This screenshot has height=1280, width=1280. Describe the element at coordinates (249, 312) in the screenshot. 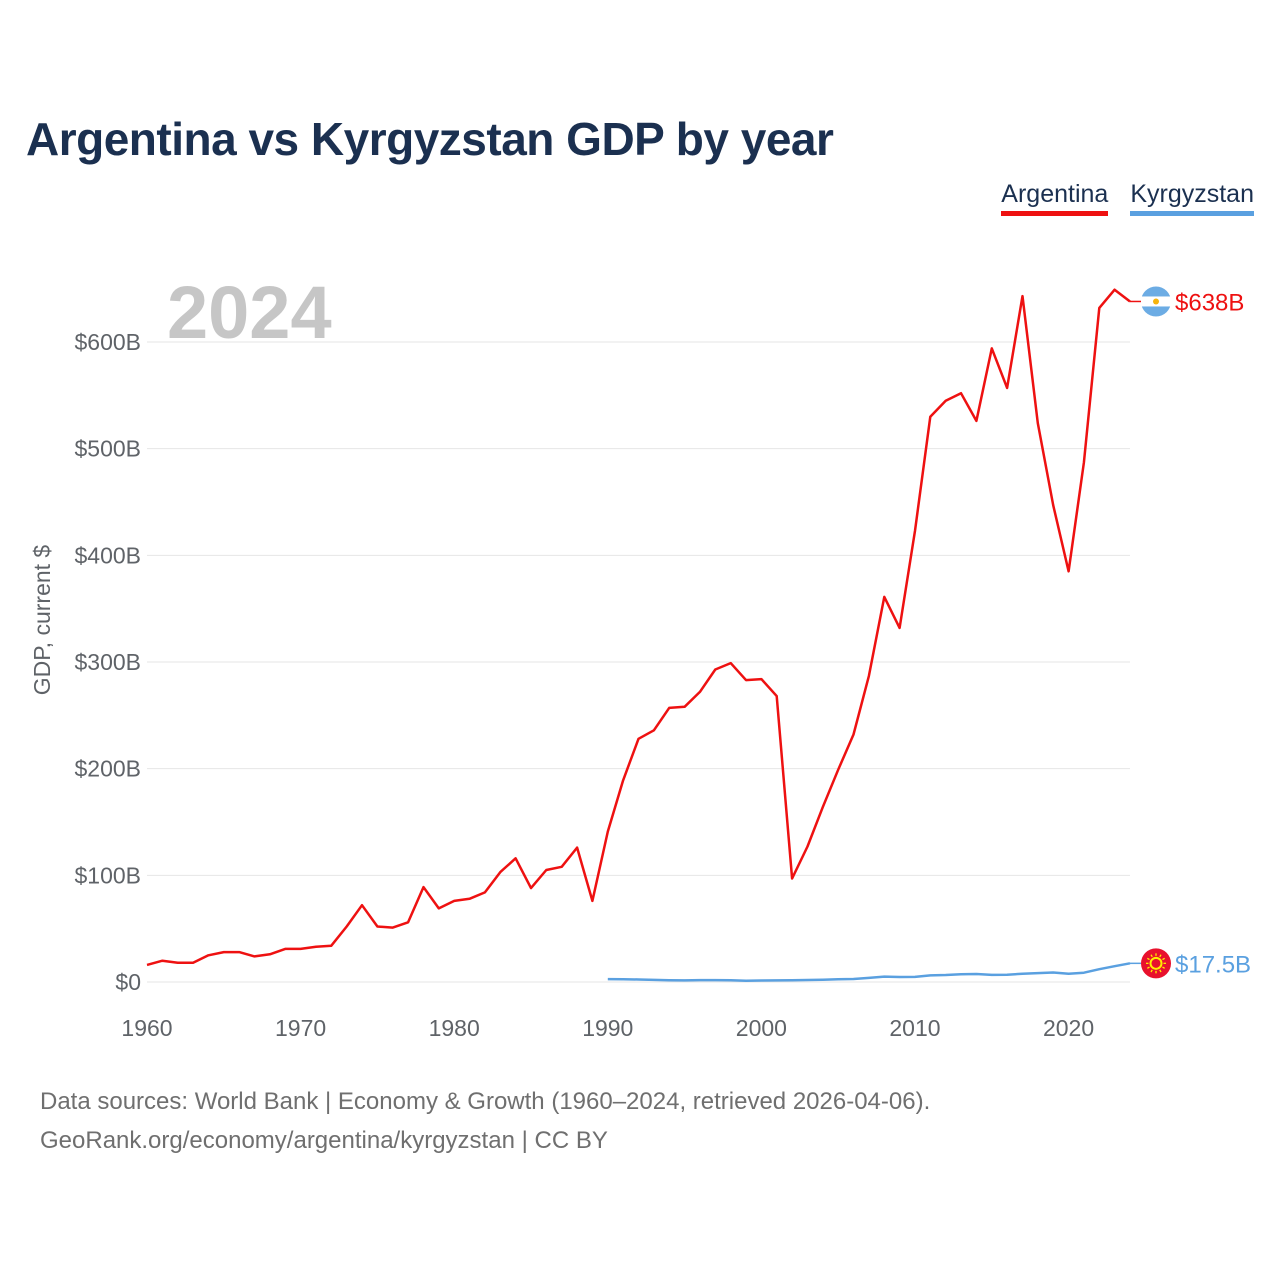

I see `current-year-watermark: 2024` at that location.